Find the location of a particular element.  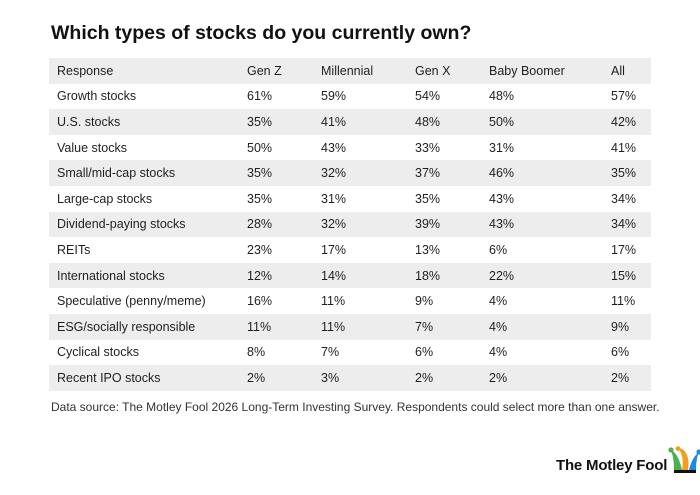

table-row: Value stocks 50% 43% 33% 31% 41% is located at coordinates (350, 148).